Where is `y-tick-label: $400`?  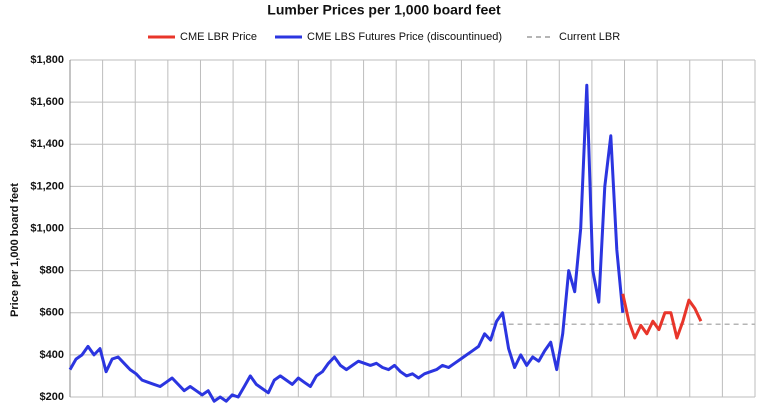
y-tick-label: $400 is located at coordinates (52, 355).